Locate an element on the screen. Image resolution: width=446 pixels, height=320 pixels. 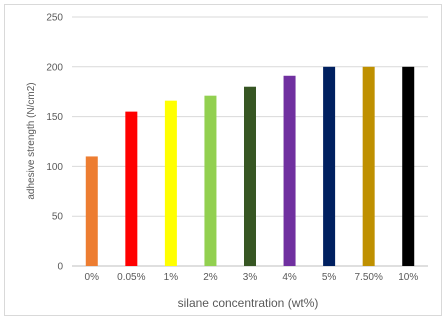
y-tick-label: 150 is located at coordinates (54, 117).